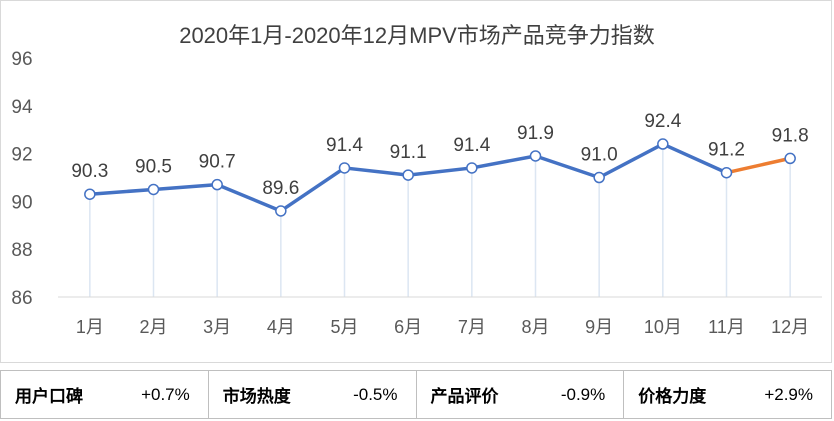 The image size is (834, 421). Describe the element at coordinates (583, 394) in the screenshot. I see `metric-value: -0.9%` at that location.